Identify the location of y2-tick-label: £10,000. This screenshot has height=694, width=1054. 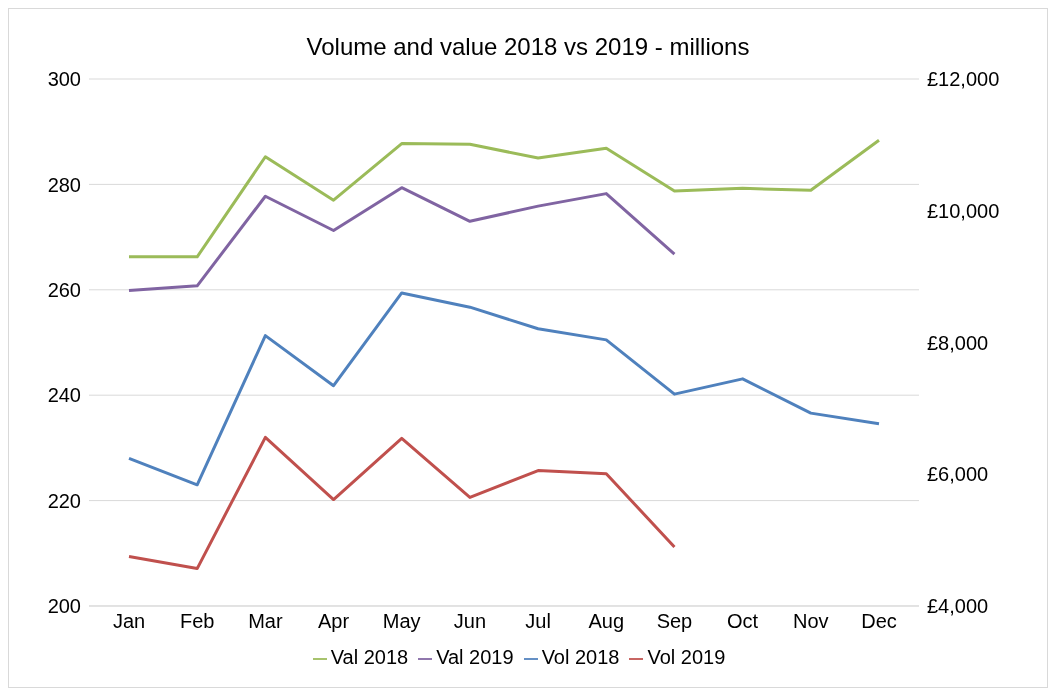
(963, 210).